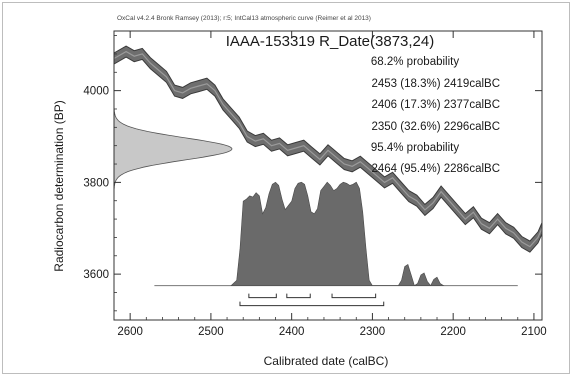 The height and width of the screenshot is (378, 574). What do you see at coordinates (96, 275) in the screenshot?
I see `y-tick-label: 3600` at bounding box center [96, 275].